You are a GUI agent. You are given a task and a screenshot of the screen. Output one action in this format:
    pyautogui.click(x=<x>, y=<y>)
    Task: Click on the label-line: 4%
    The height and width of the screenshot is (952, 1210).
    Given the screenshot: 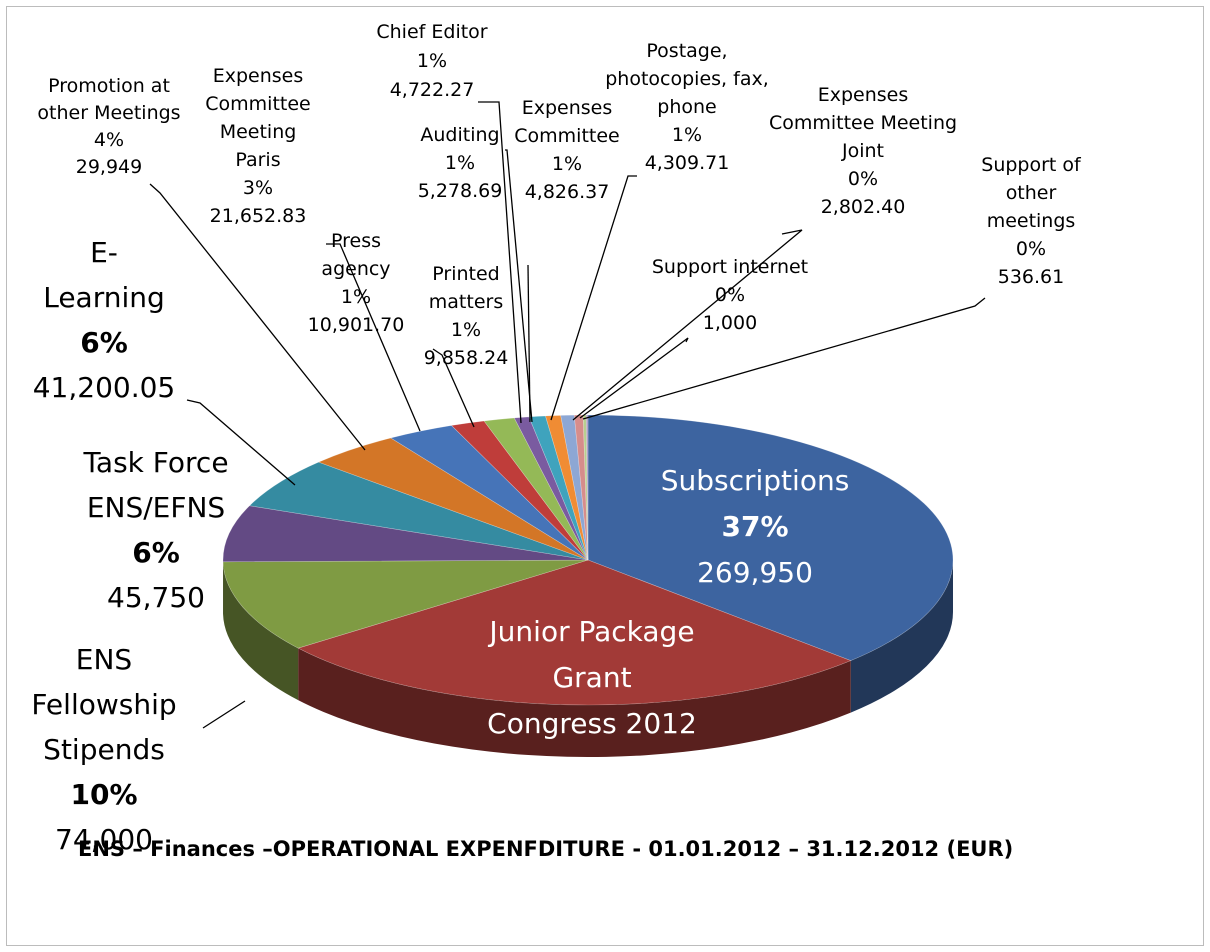 What is the action you would take?
    pyautogui.click(x=109, y=140)
    